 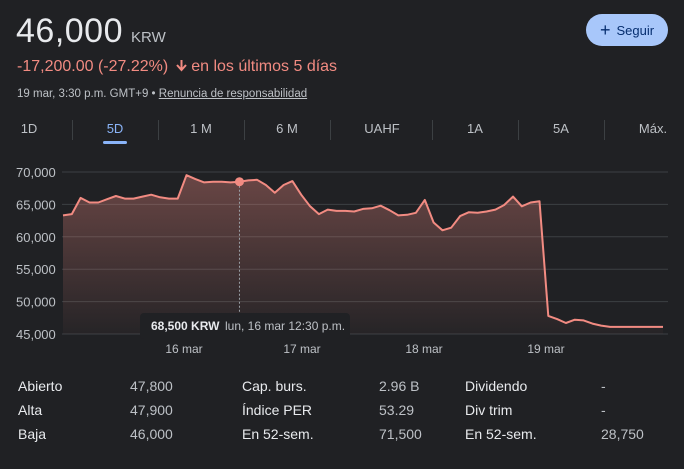 What do you see at coordinates (183, 349) in the screenshot?
I see `x-tick-label: 16 mar` at bounding box center [183, 349].